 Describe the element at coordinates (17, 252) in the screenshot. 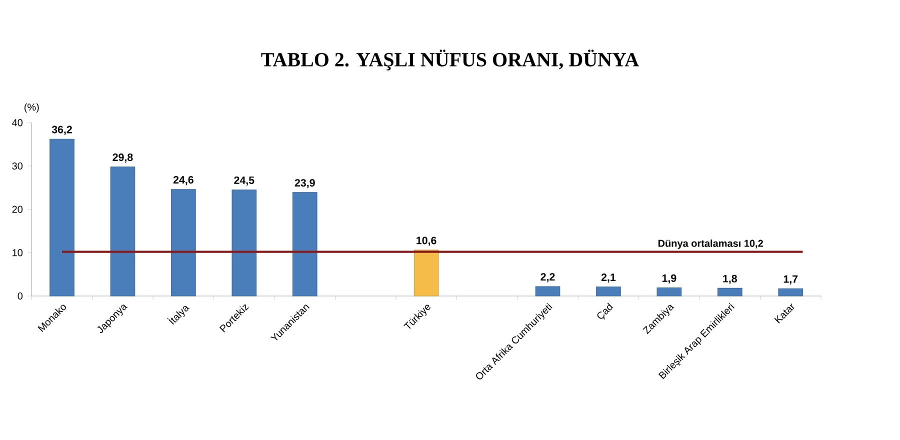

I see `y-tick-label: 10` at that location.